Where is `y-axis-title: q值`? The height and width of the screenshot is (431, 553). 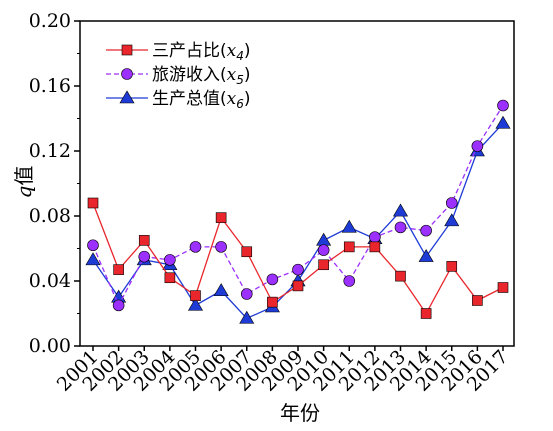
y-axis-title: q值 is located at coordinates (24, 182).